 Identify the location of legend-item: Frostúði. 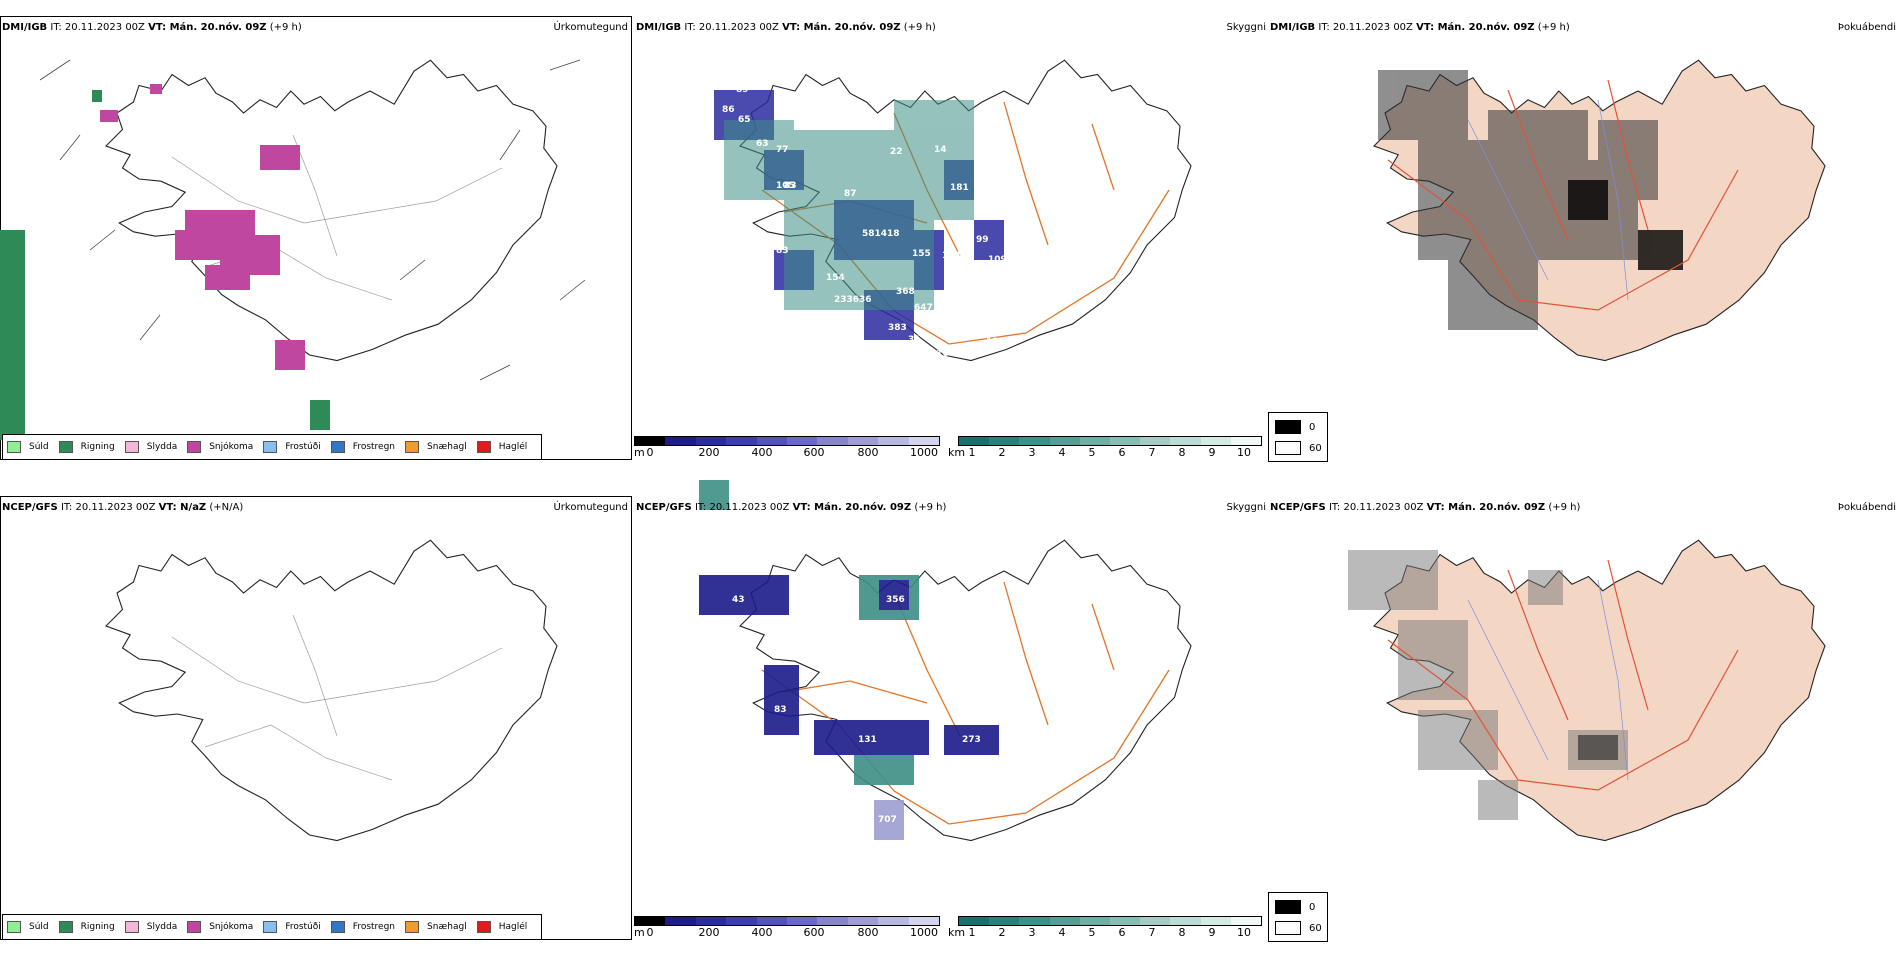
(292, 447).